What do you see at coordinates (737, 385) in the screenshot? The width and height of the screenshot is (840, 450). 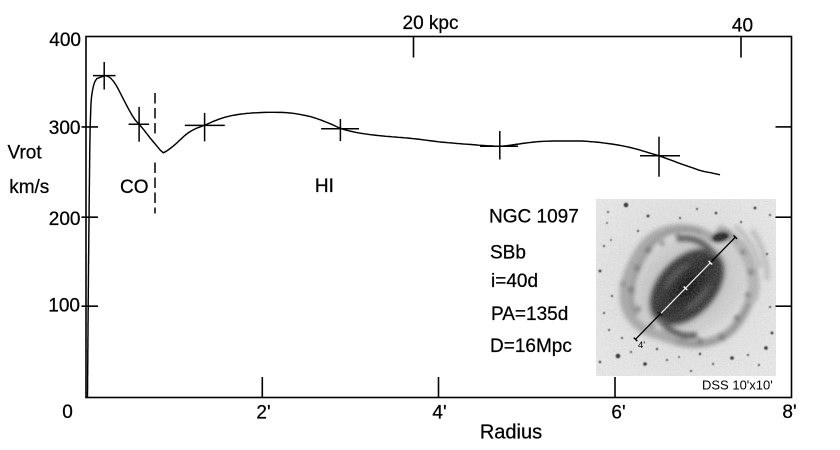 I see `svg-text: DSS 10'x10'` at bounding box center [737, 385].